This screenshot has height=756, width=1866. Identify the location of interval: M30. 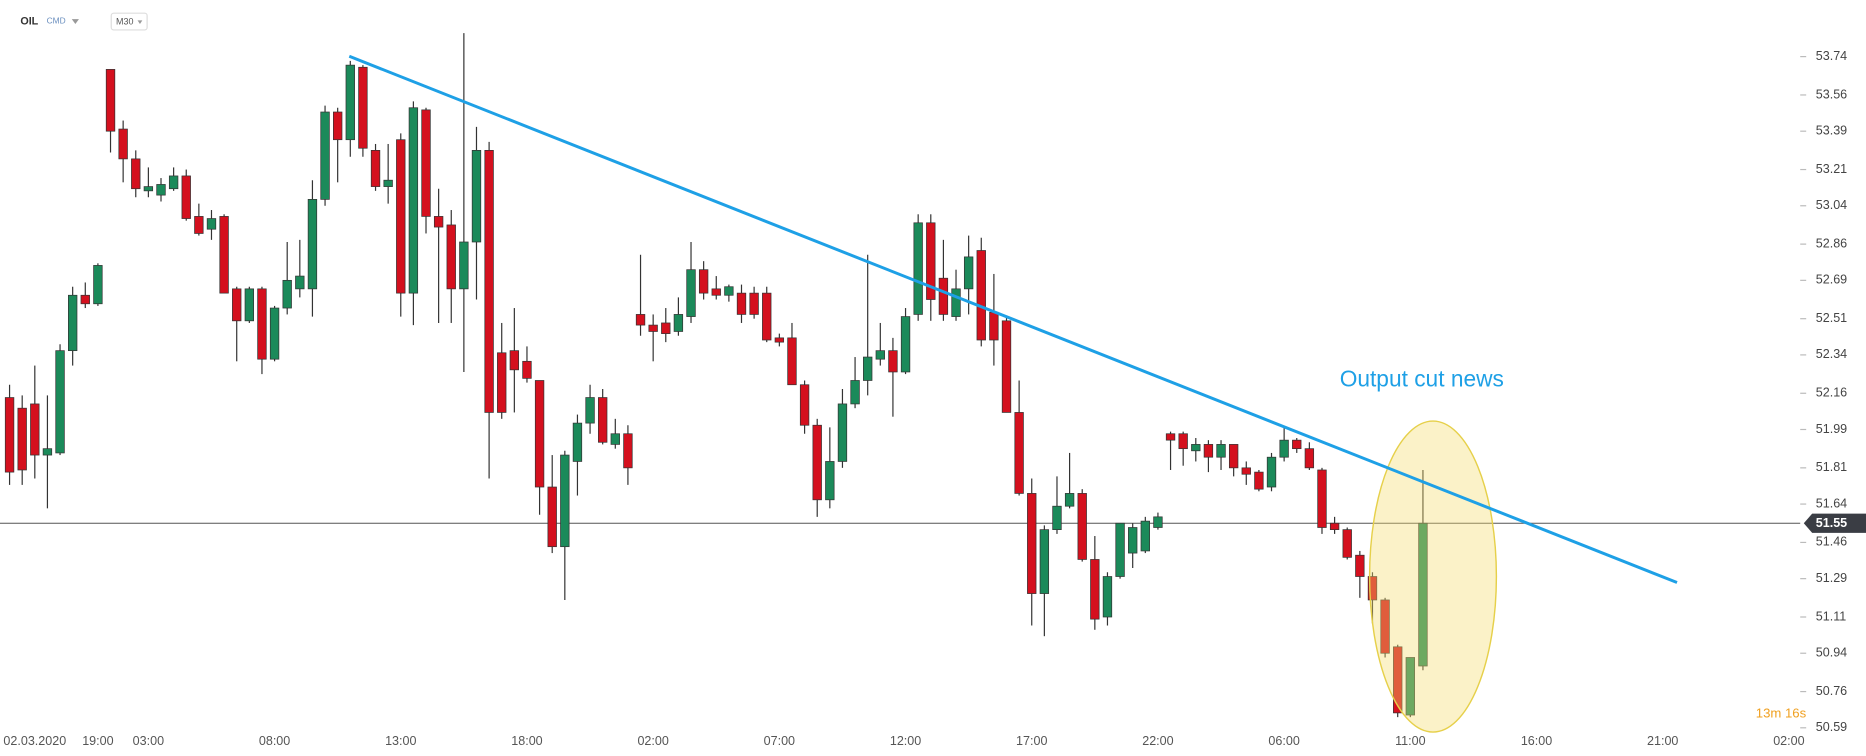
(124, 22).